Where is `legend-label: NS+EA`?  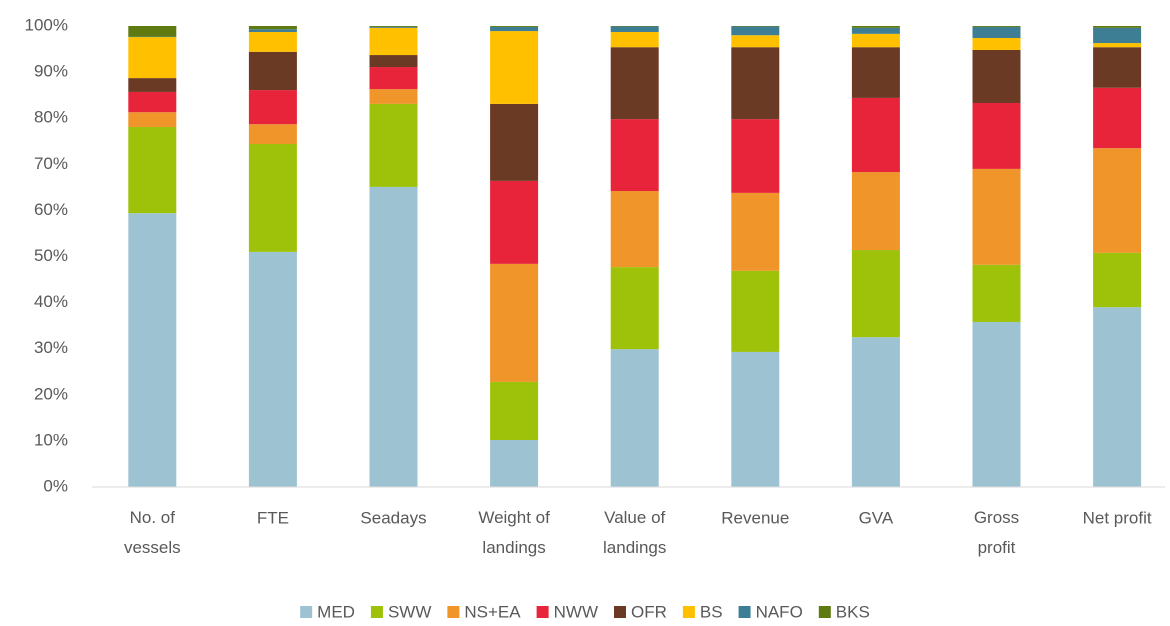
legend-label: NS+EA is located at coordinates (492, 611).